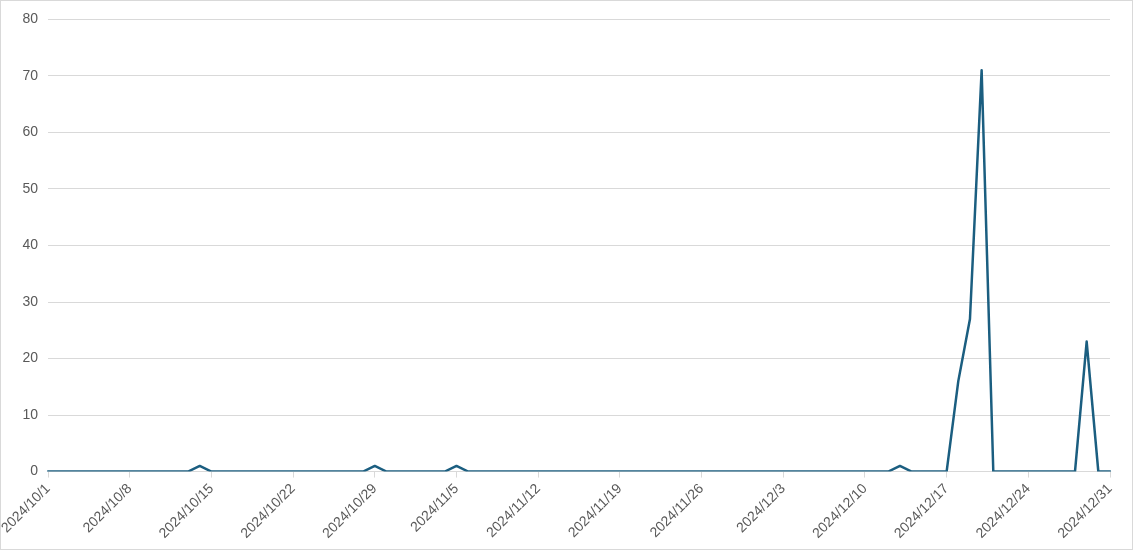 This screenshot has height=550, width=1133. What do you see at coordinates (34, 470) in the screenshot?
I see `y-tick-label: 0` at bounding box center [34, 470].